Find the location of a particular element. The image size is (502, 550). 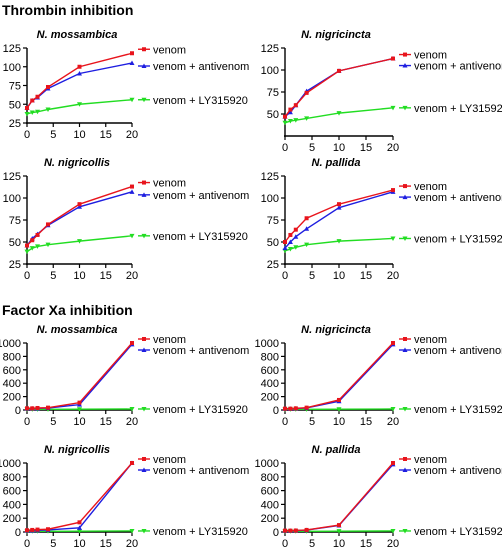

section-title-factor-xa: Factor Xa inhibition is located at coordinates (67, 310).